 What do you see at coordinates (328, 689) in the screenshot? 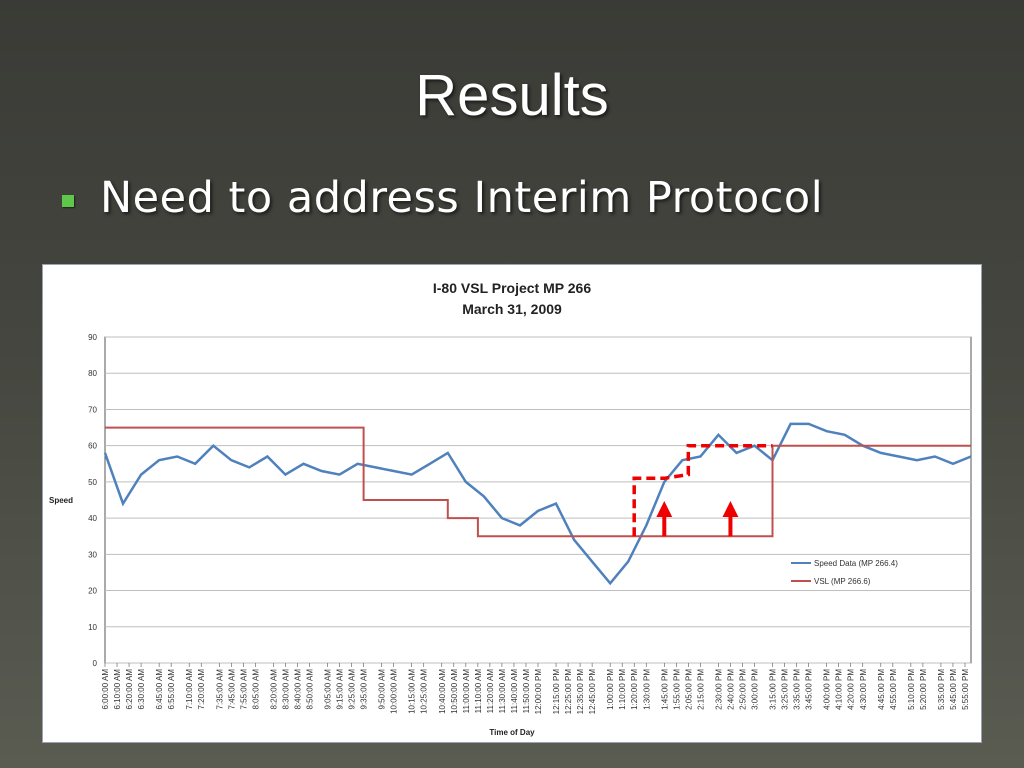
I see `x-tick-label: 9:05:00 AM` at bounding box center [328, 689].